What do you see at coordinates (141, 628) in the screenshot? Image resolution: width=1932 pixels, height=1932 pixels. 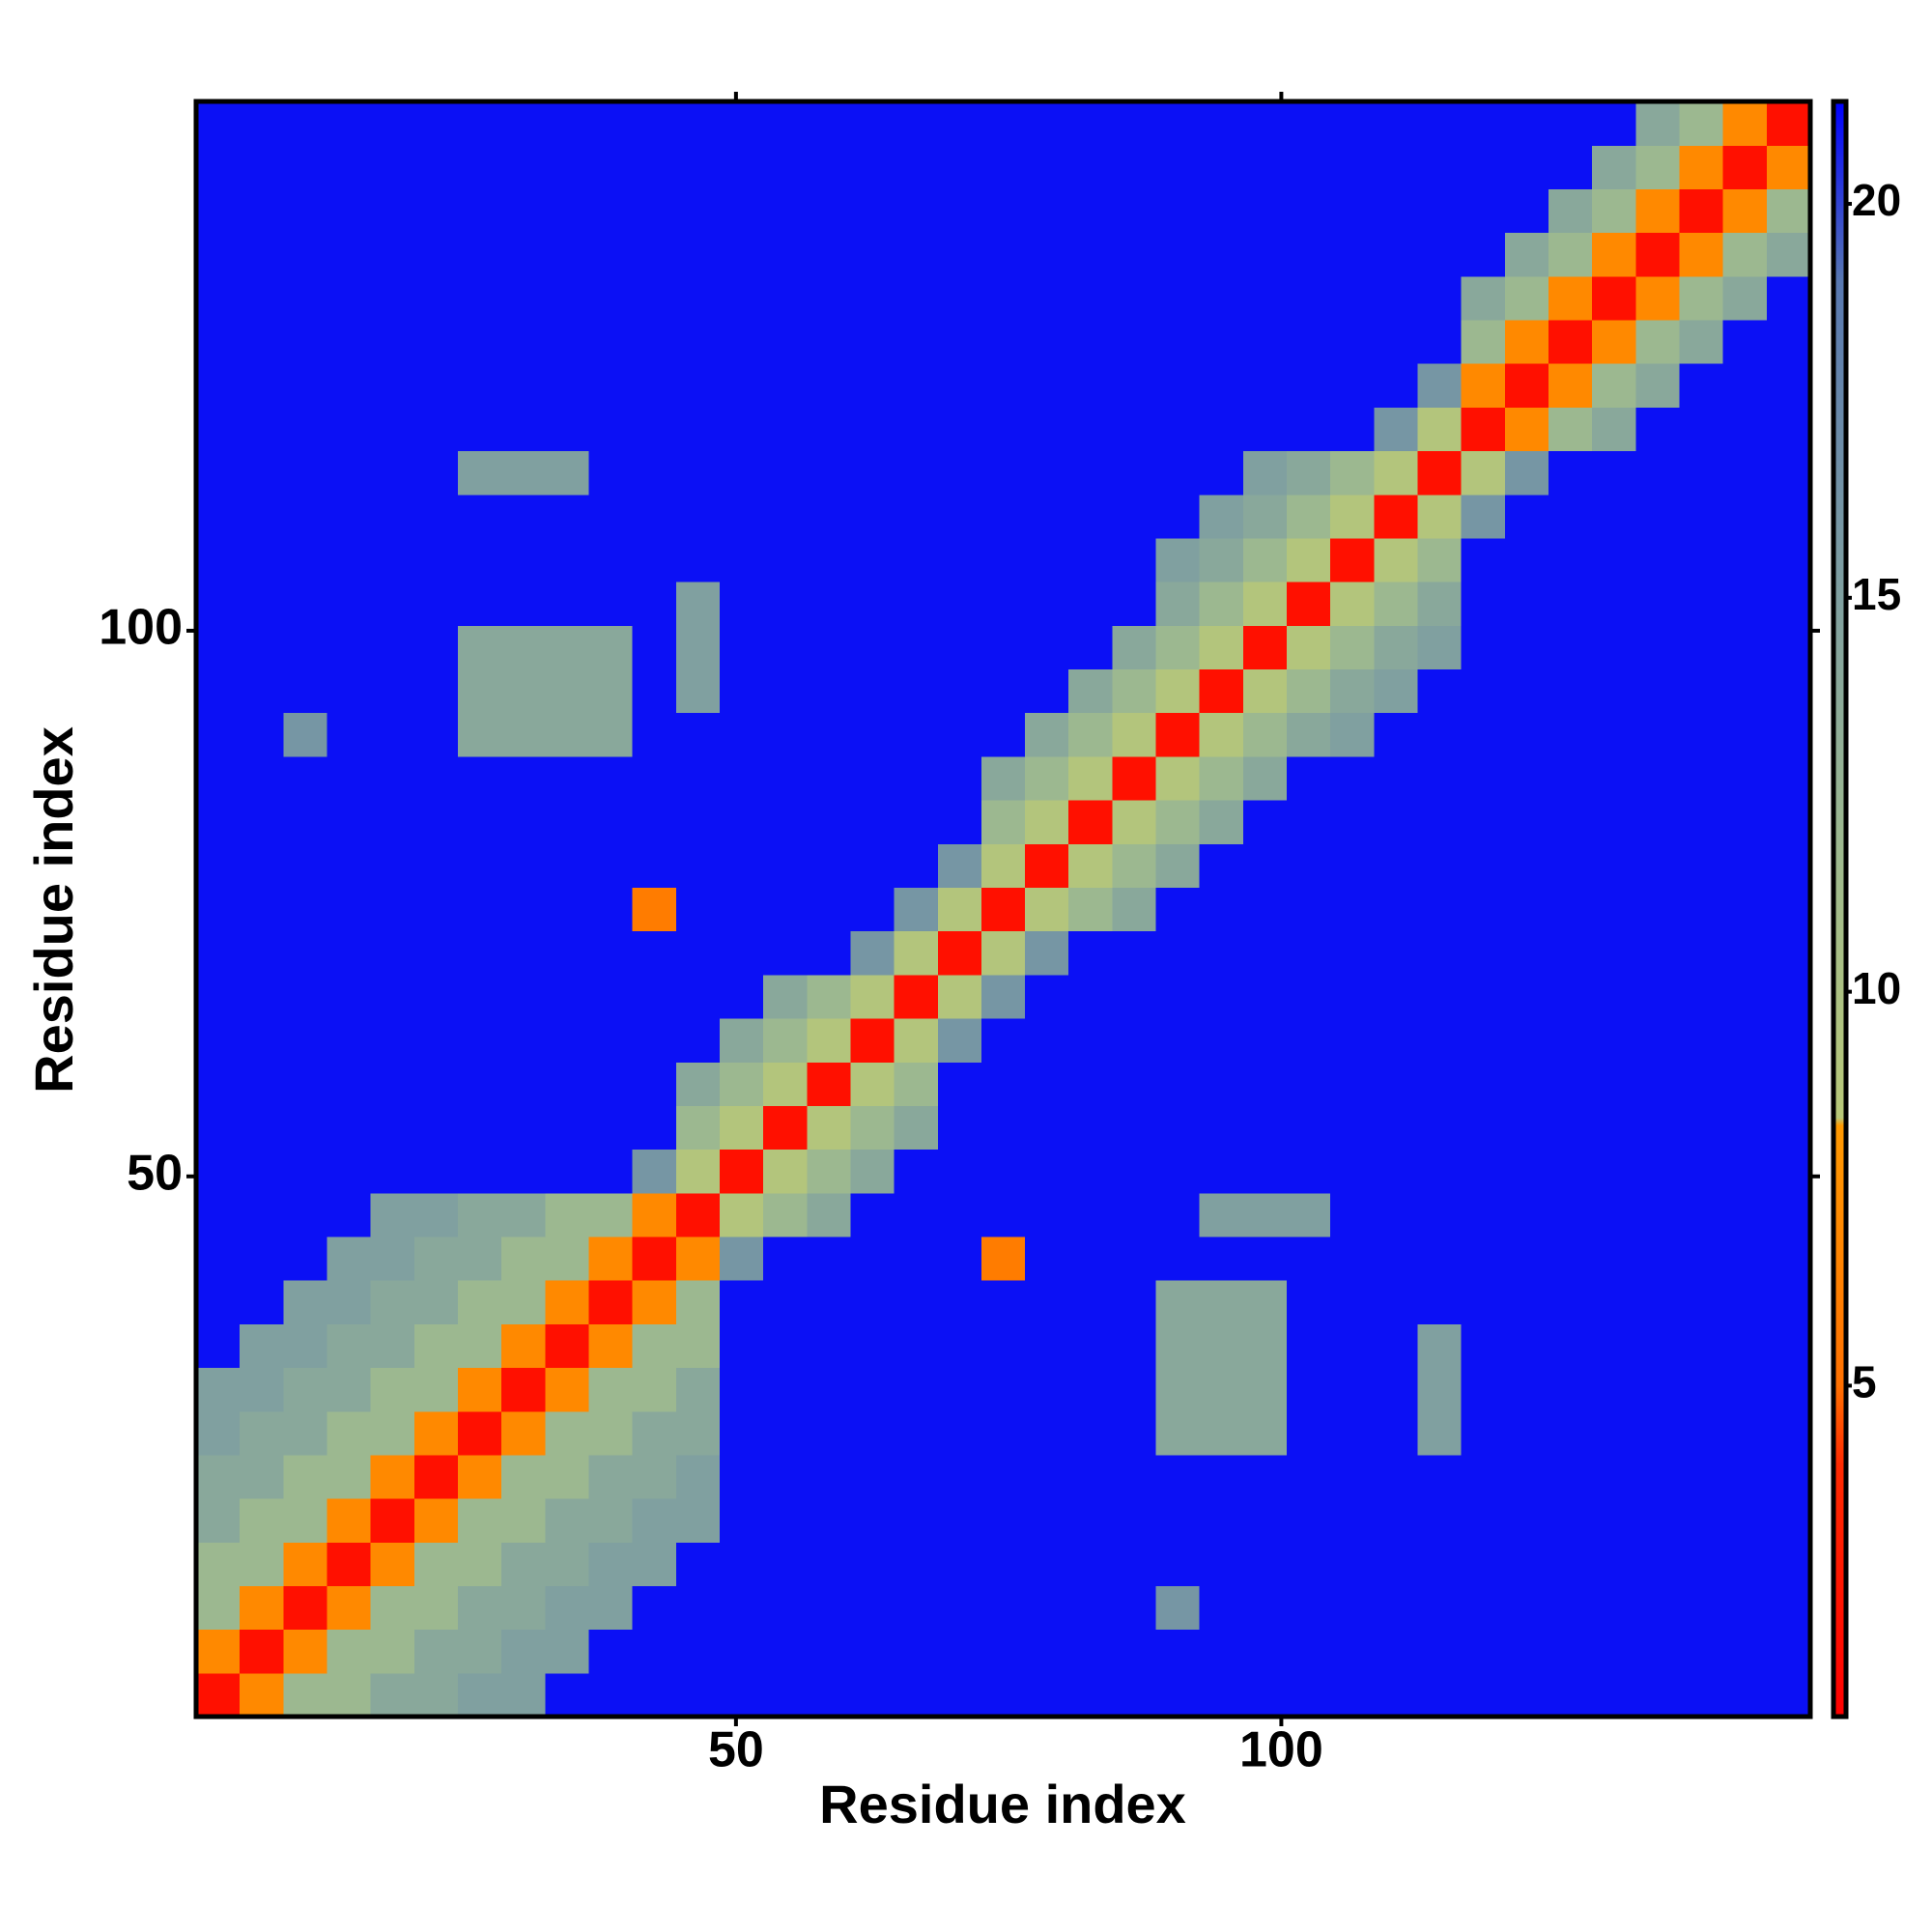 I see `y-tick-label: 100` at bounding box center [141, 628].